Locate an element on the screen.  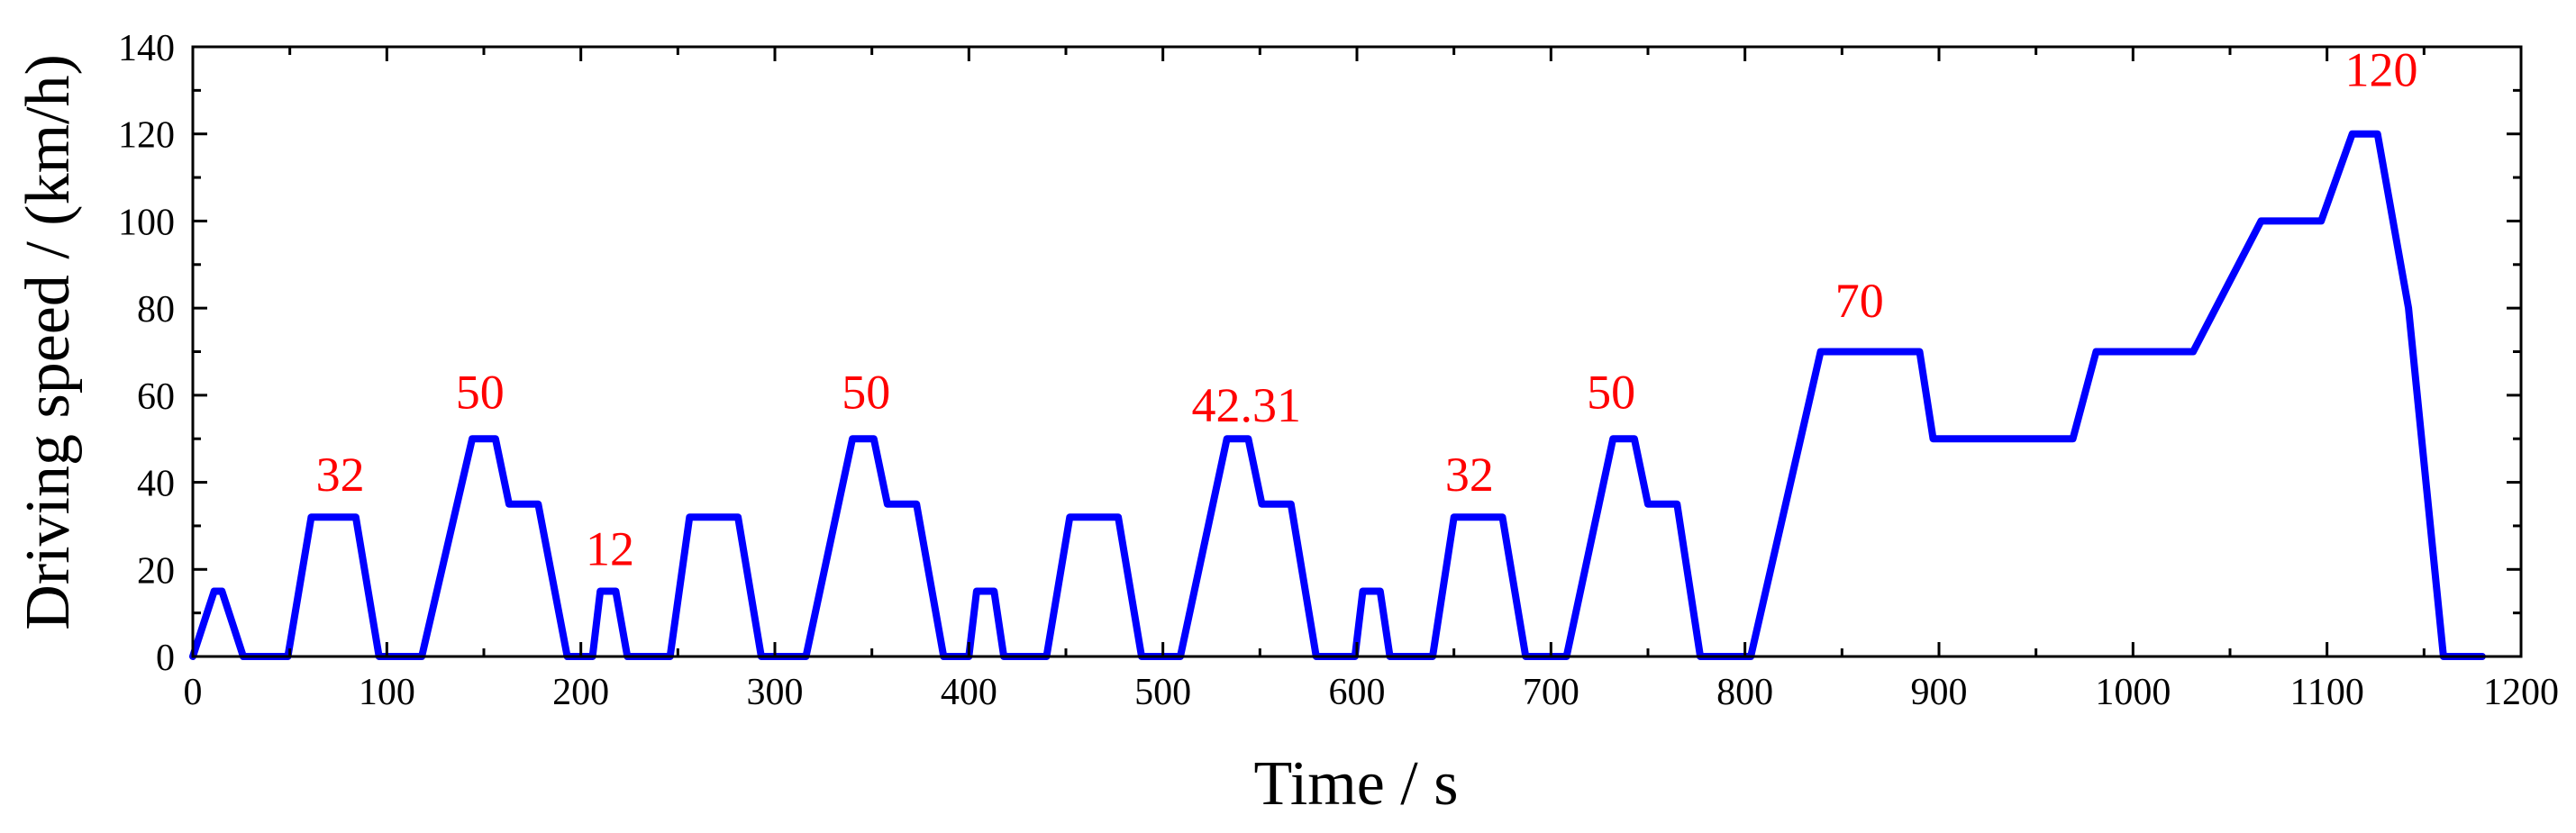
x-tick-label: 700 is located at coordinates (1551, 693).